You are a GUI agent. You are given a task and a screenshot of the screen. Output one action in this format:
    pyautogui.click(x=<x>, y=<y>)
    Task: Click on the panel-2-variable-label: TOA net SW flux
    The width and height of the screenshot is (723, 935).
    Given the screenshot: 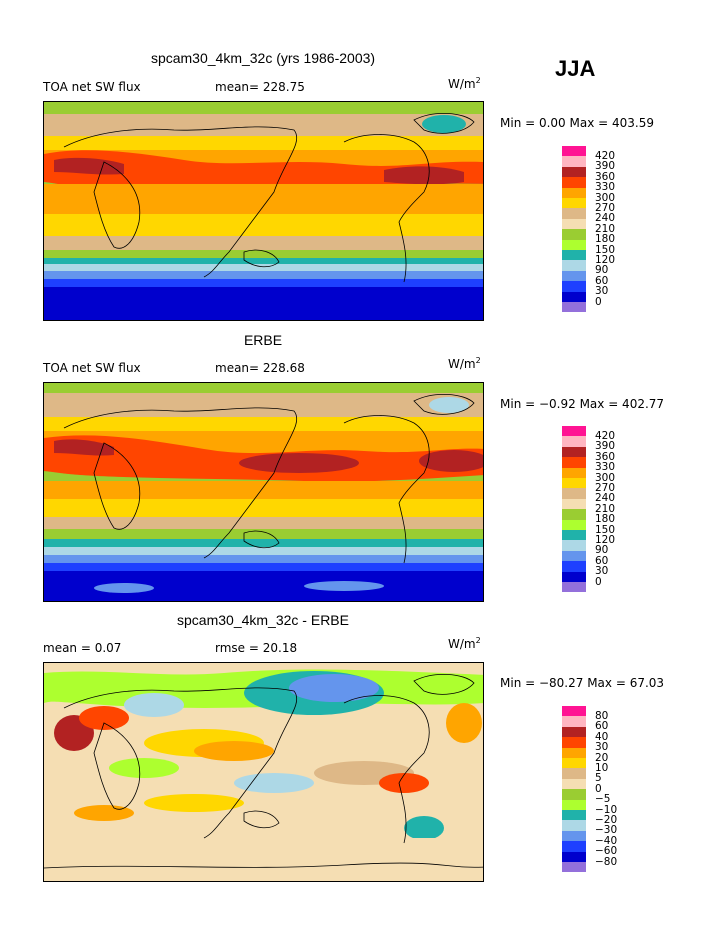 What is the action you would take?
    pyautogui.click(x=92, y=368)
    